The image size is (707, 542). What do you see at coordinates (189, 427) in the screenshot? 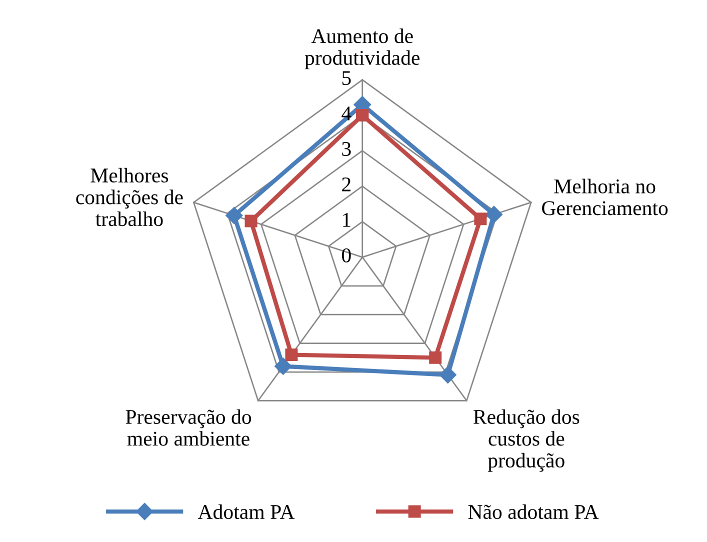
I see `spoke-label: Preservação do meio ambiente` at bounding box center [189, 427].